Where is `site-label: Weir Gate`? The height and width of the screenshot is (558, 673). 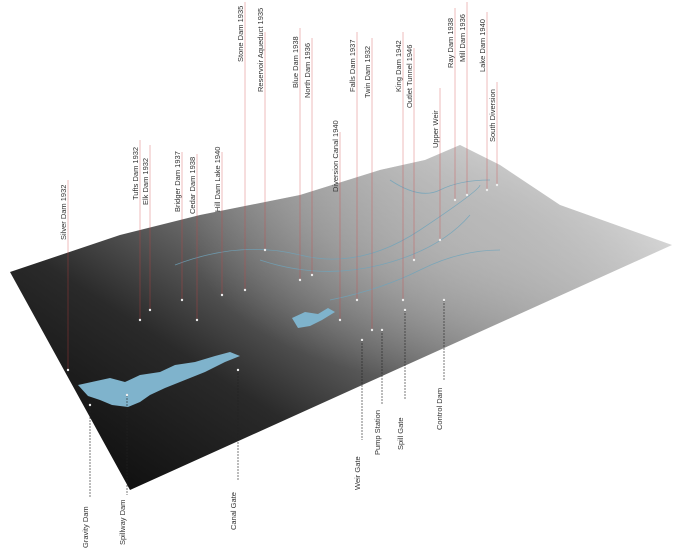 site-label: Weir Gate is located at coordinates (357, 473).